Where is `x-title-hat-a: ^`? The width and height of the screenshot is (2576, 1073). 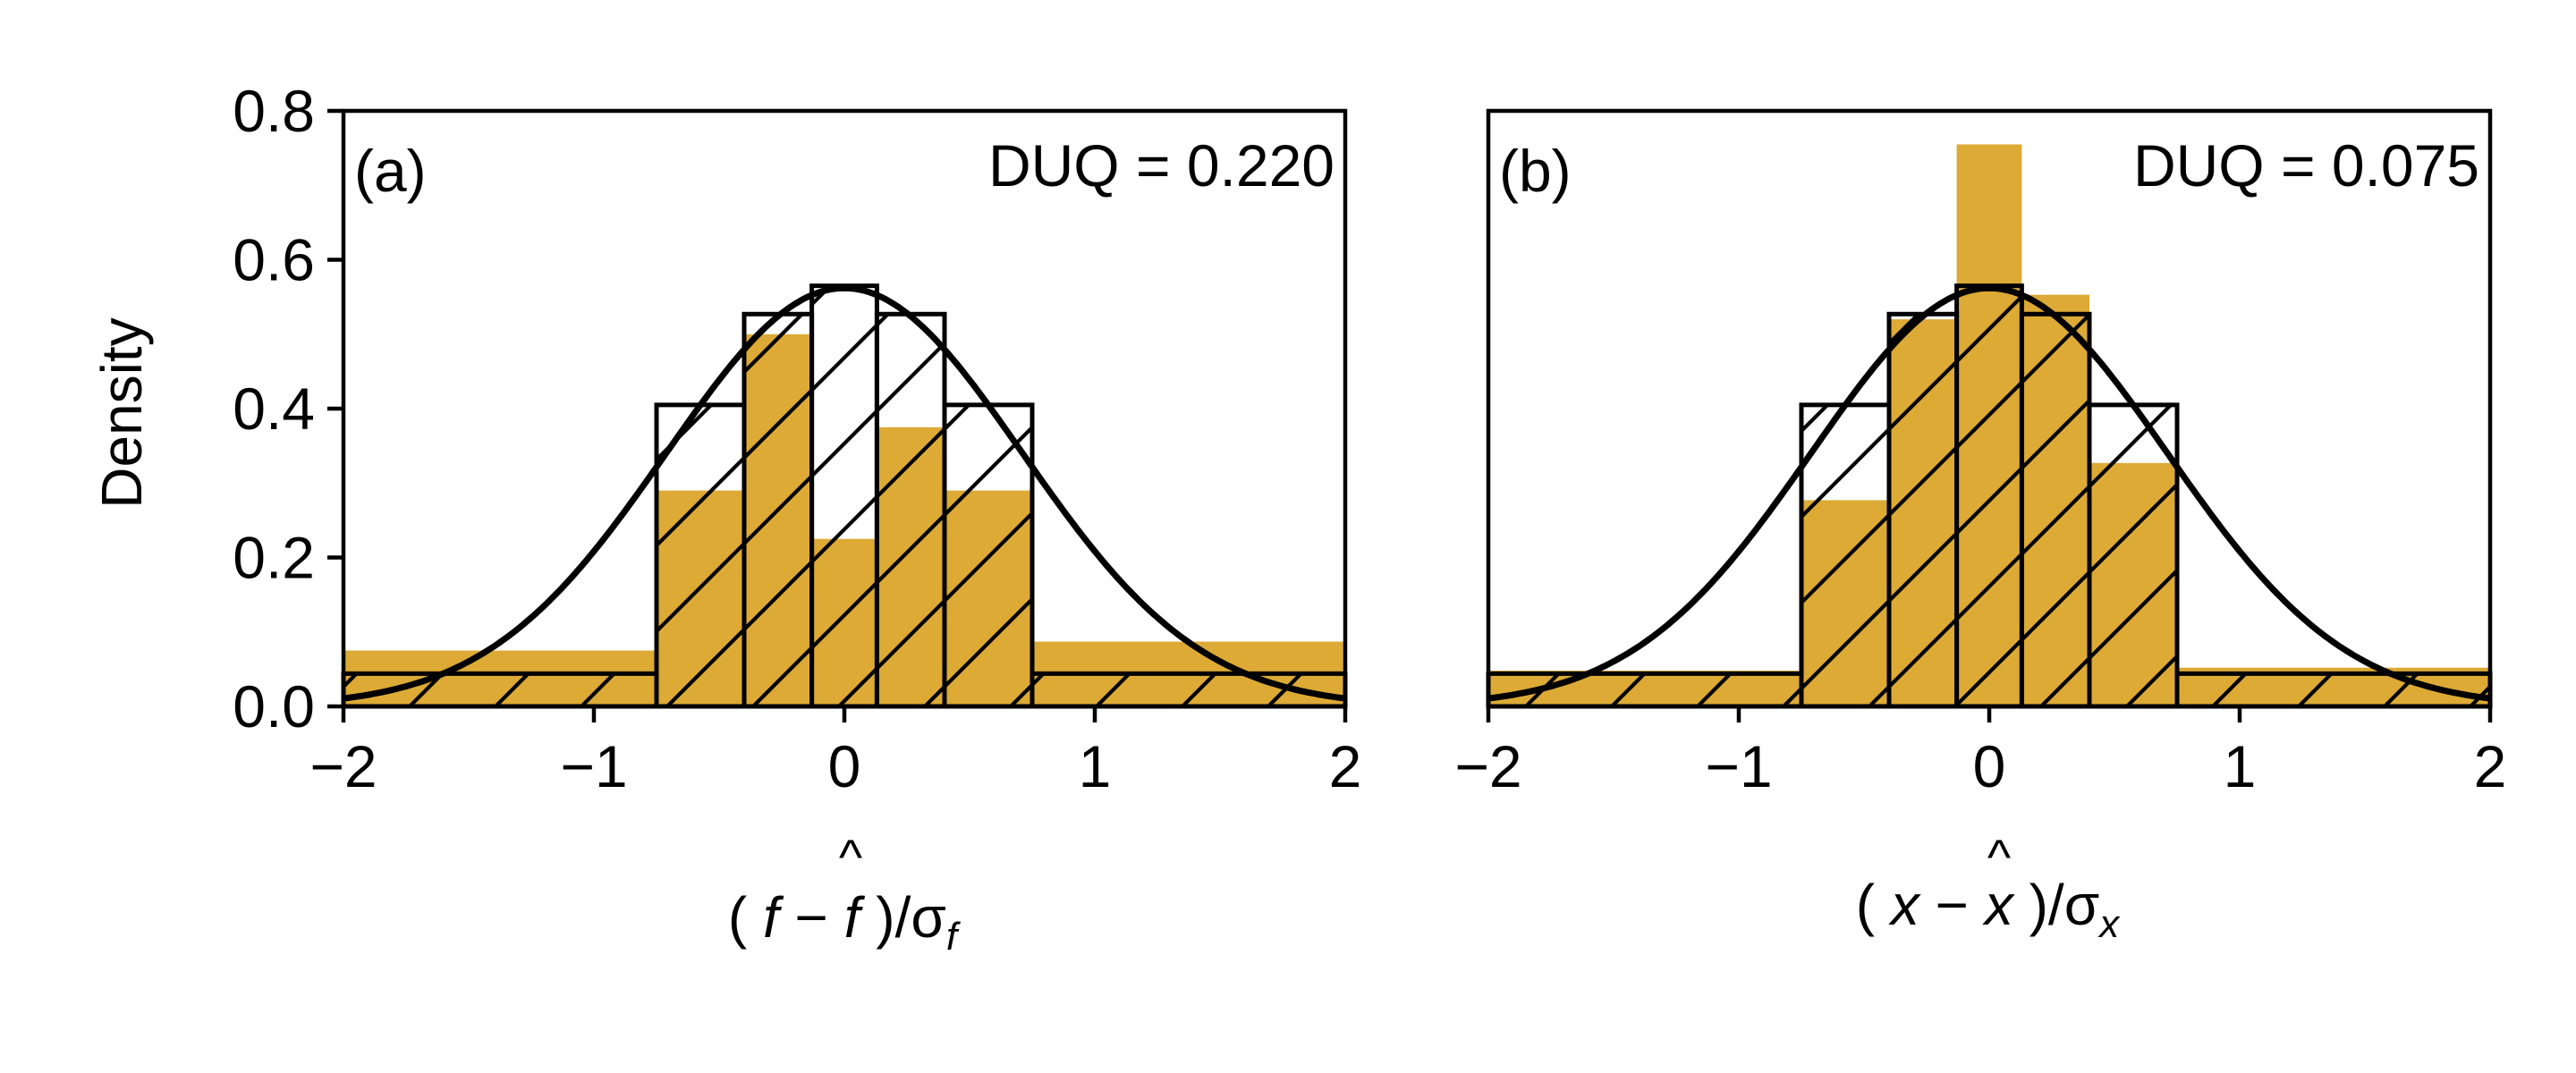
x-title-hat-a: ^ is located at coordinates (850, 857).